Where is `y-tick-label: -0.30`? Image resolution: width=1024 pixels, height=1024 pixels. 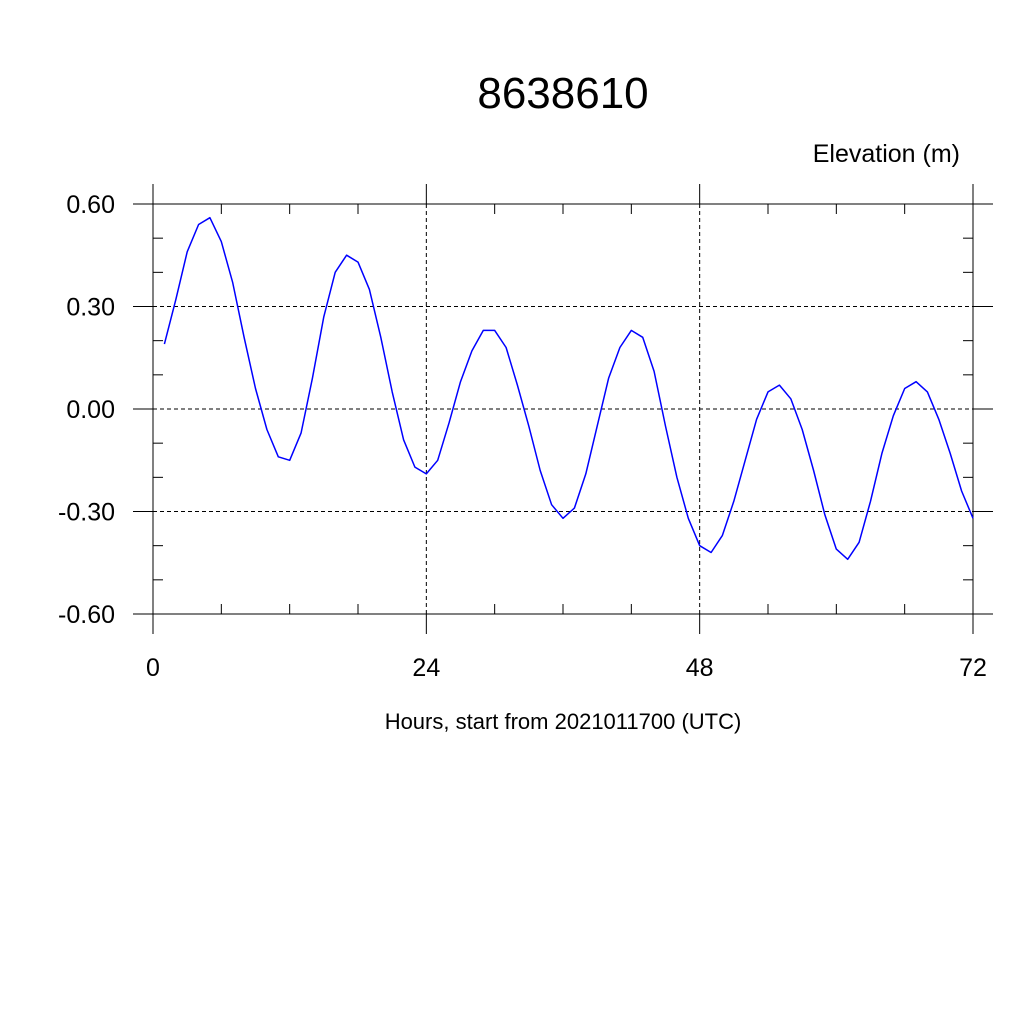
y-tick-label: -0.30 is located at coordinates (86, 513).